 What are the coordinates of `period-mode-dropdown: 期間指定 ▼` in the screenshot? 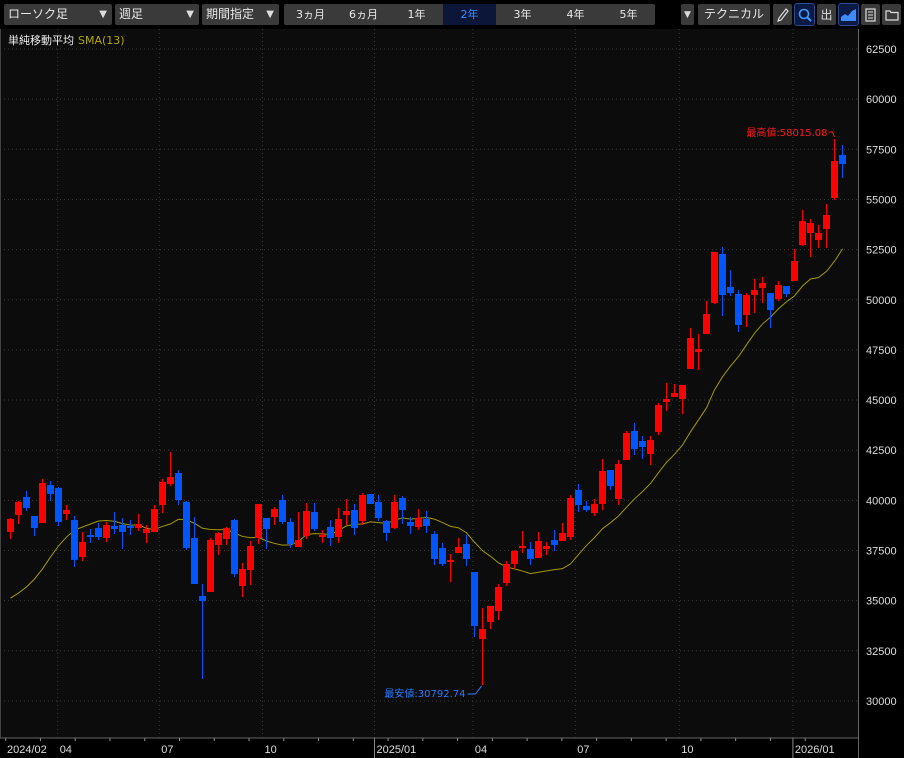 It's located at (240, 14).